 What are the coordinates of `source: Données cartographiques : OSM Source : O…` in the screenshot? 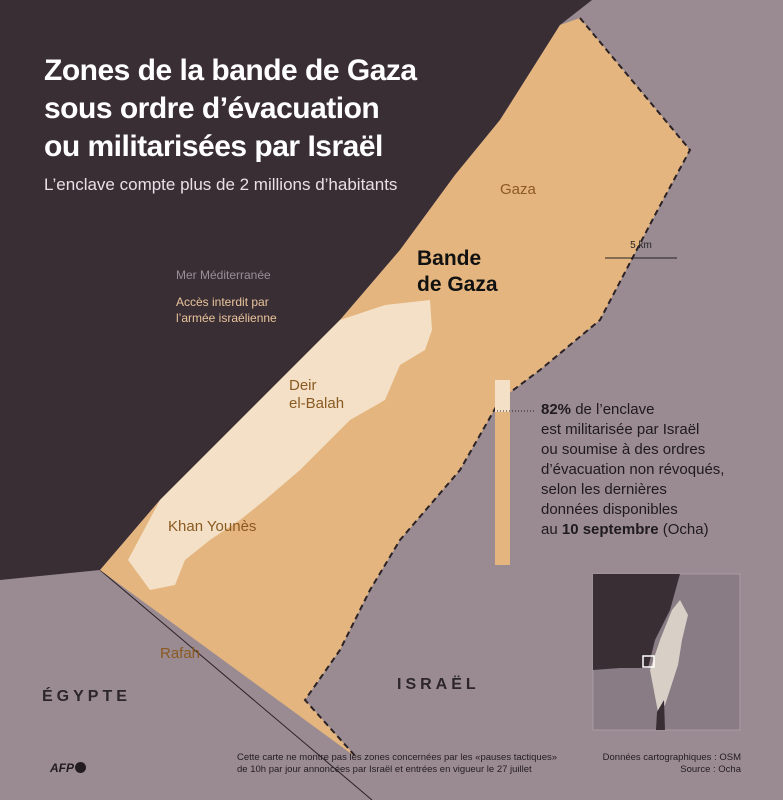 It's located at (672, 764).